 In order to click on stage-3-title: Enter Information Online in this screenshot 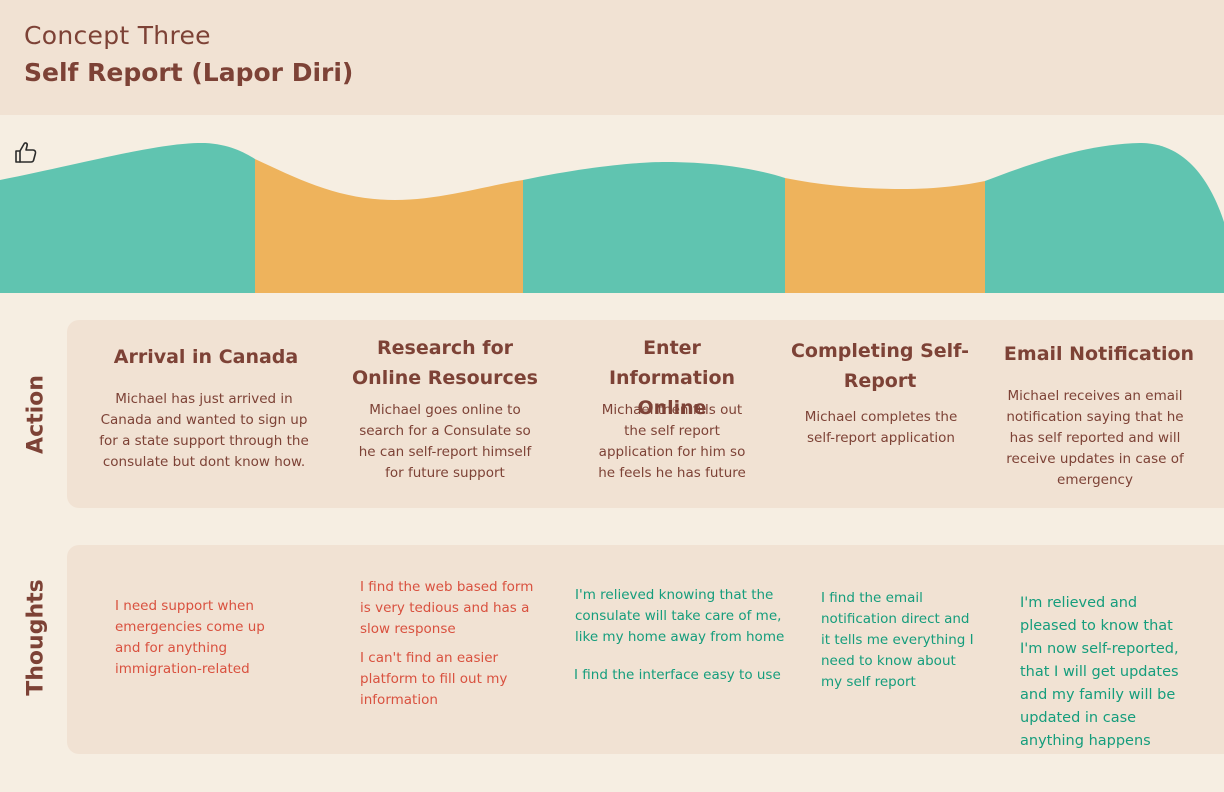, I will do `click(672, 378)`.